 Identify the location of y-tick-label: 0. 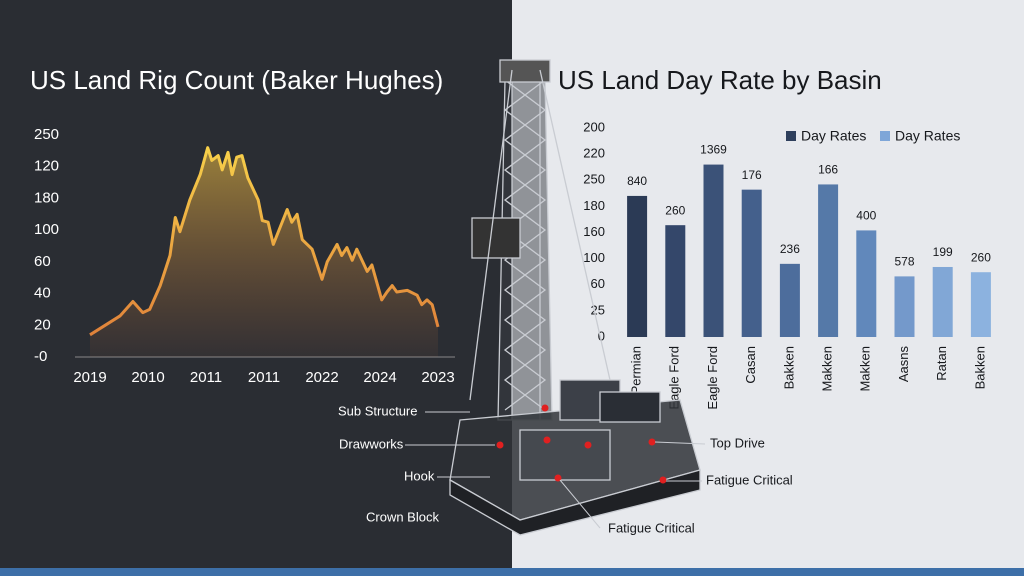
(601, 335).